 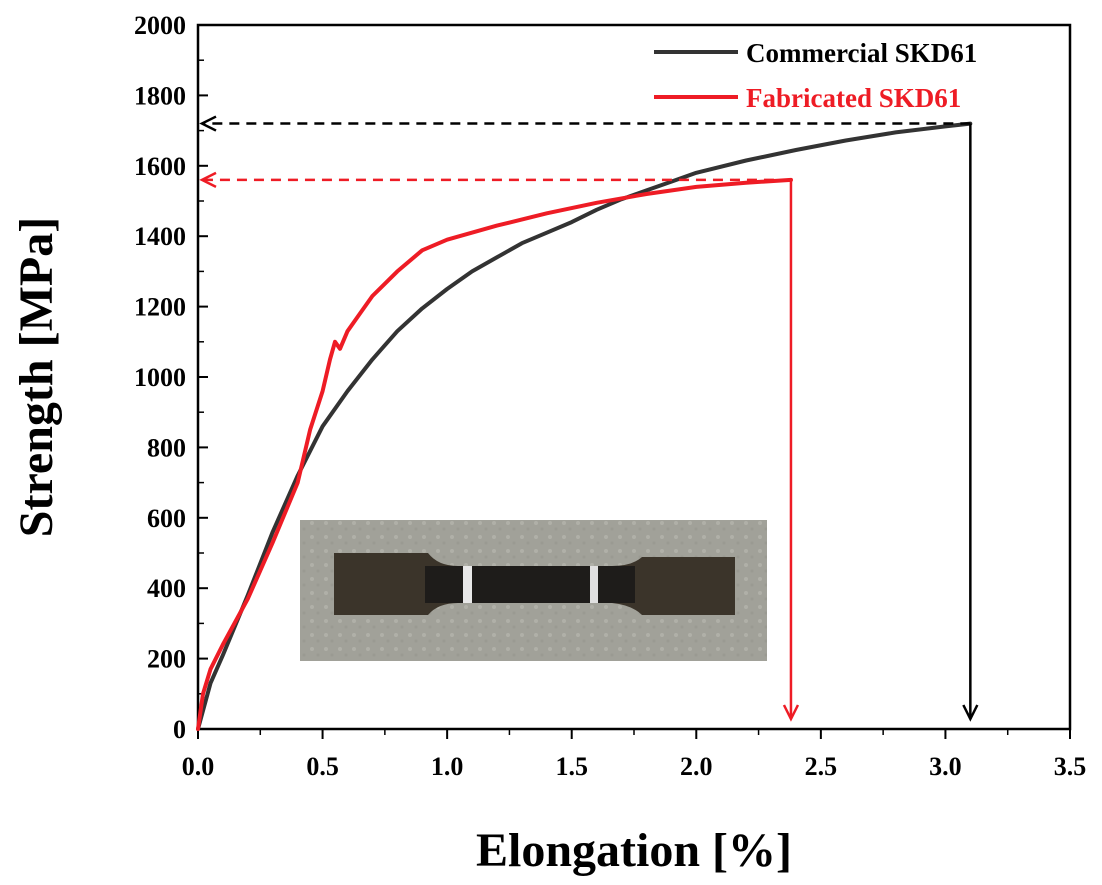 What do you see at coordinates (447, 766) in the screenshot?
I see `x-tick-label: 1.0` at bounding box center [447, 766].